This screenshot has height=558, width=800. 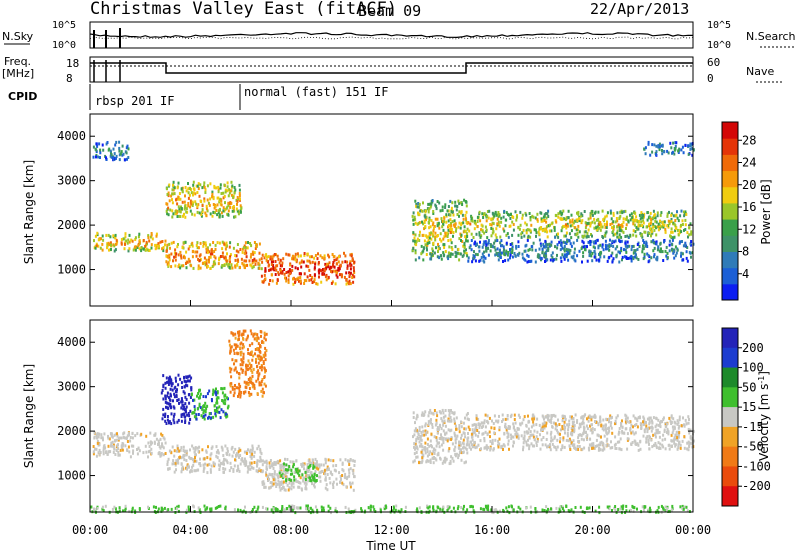 I want to click on colorbar-swatch, so click(x=730, y=179).